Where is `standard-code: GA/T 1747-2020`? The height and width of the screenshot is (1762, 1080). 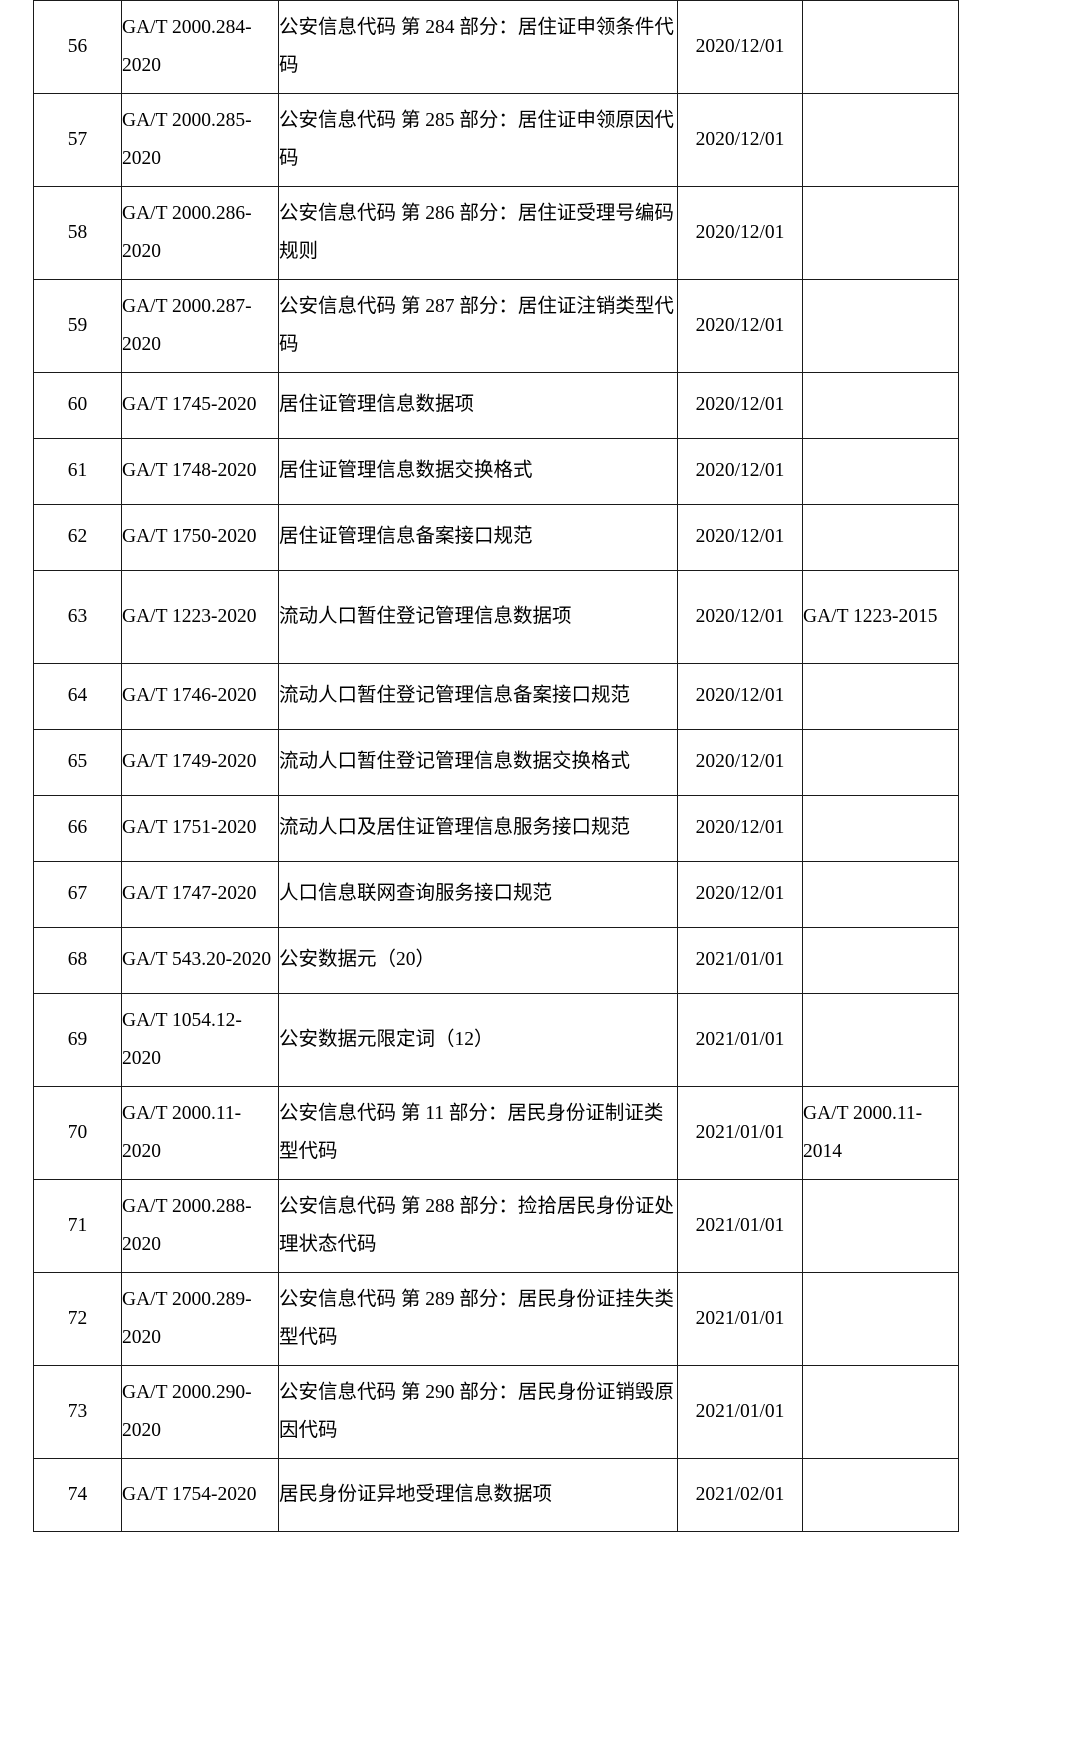
standard-code: GA/T 1747-2020 is located at coordinates (200, 894).